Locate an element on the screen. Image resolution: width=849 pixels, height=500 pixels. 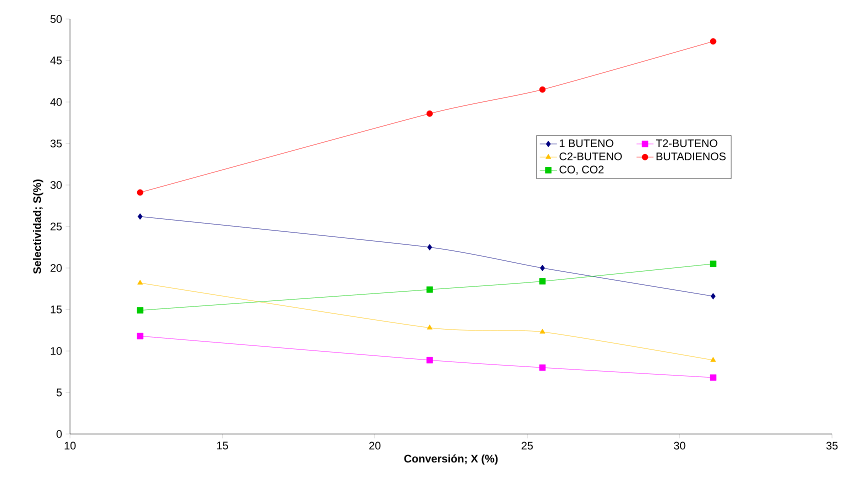
x-tick-label: 15 is located at coordinates (222, 446).